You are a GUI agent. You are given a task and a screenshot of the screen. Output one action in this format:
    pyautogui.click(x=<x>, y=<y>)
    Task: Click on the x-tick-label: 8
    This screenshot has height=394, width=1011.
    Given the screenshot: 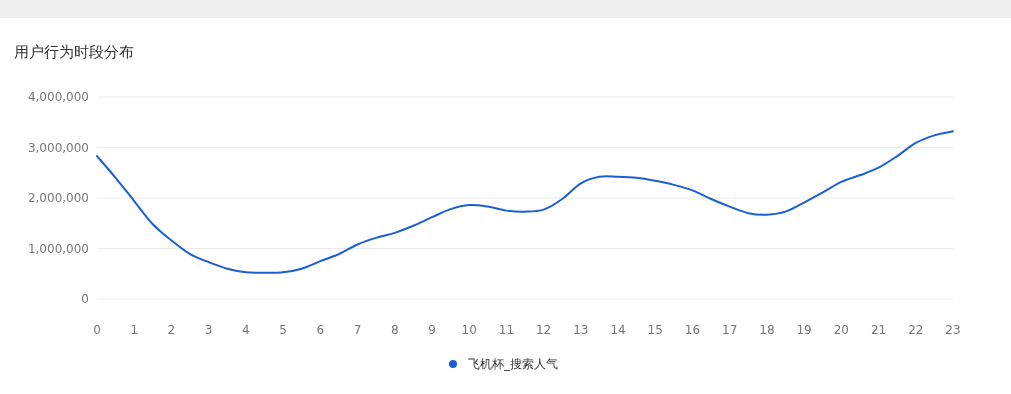 What is the action you would take?
    pyautogui.click(x=394, y=330)
    